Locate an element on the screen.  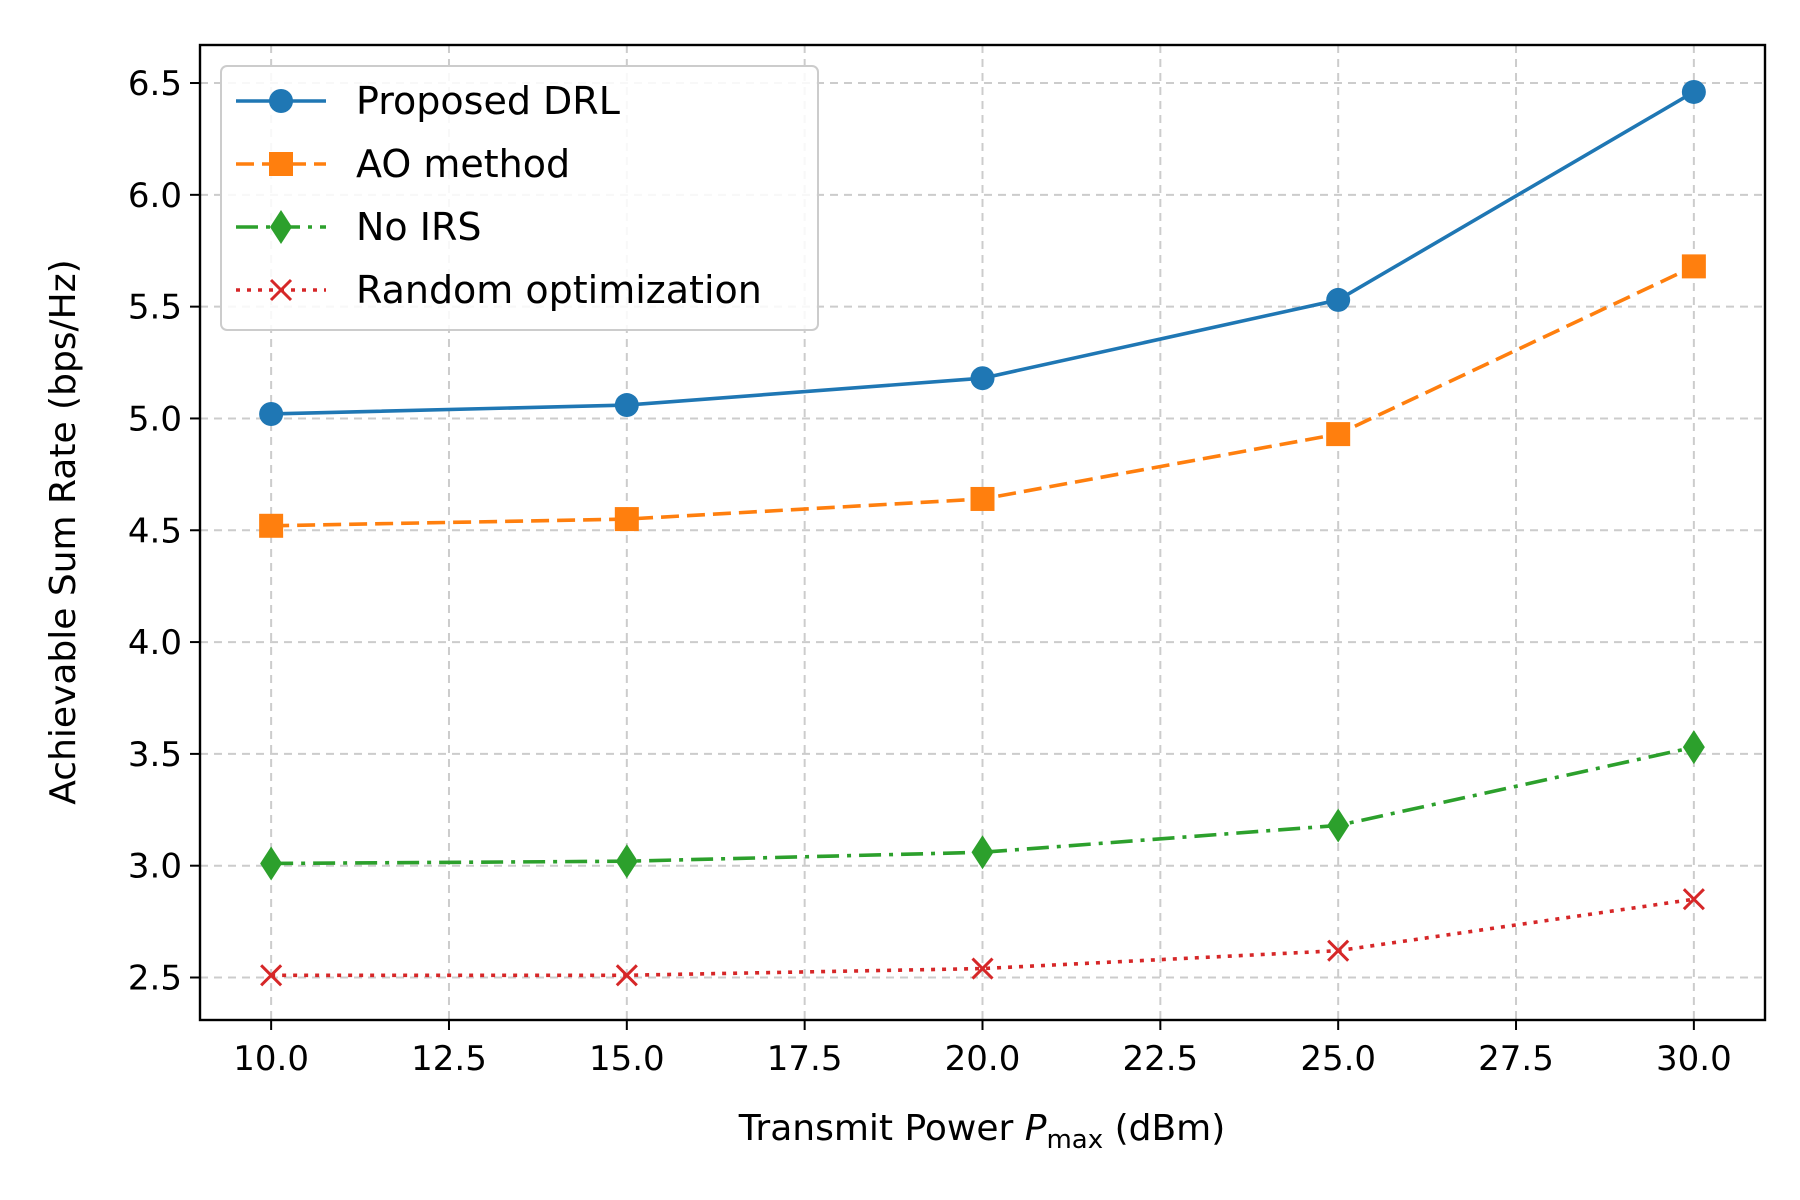
y-axis-label: Achievable Sum Rate (bps/Hz) is located at coordinates (63, 531).